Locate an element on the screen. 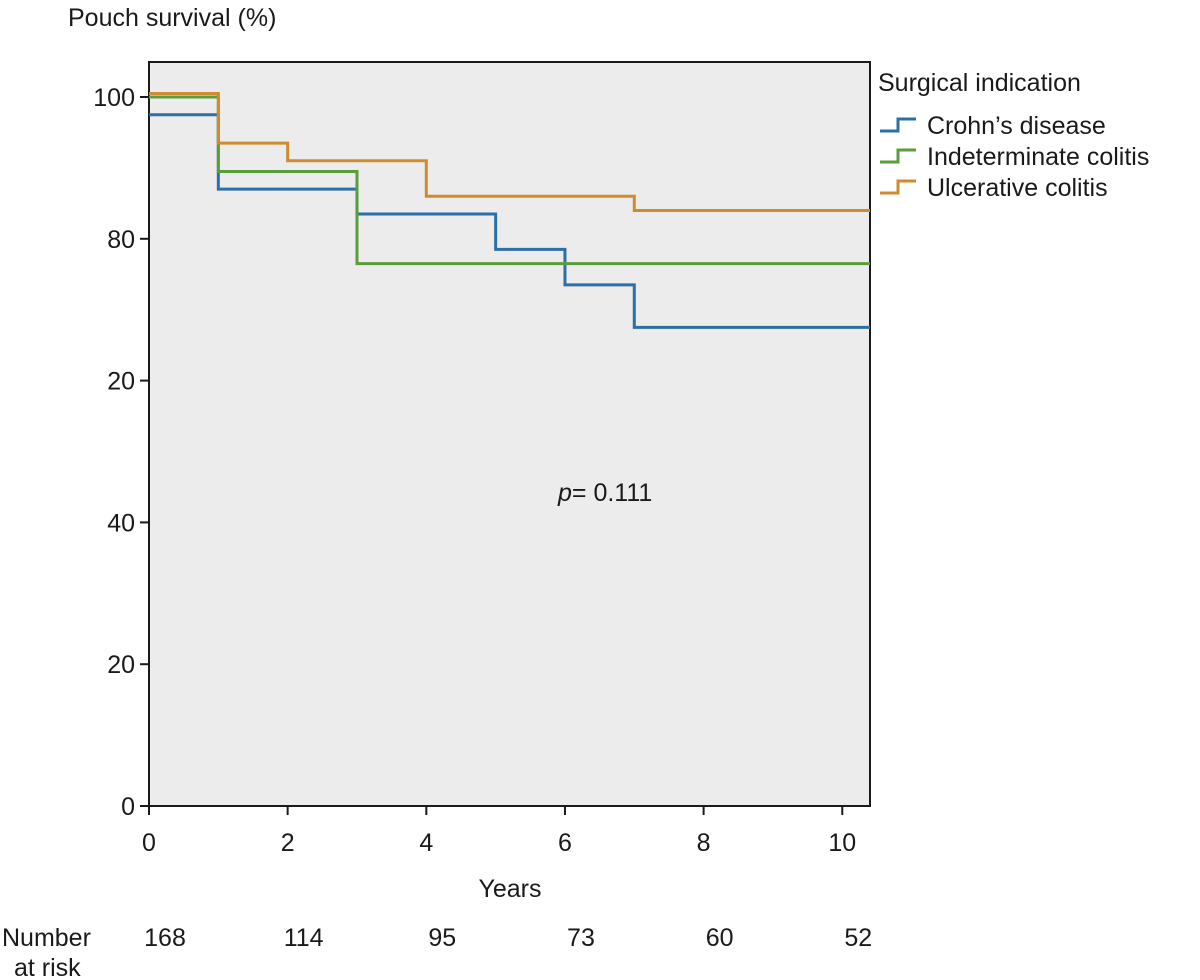 The image size is (1200, 980). x-tick-label: 10 is located at coordinates (842, 843).